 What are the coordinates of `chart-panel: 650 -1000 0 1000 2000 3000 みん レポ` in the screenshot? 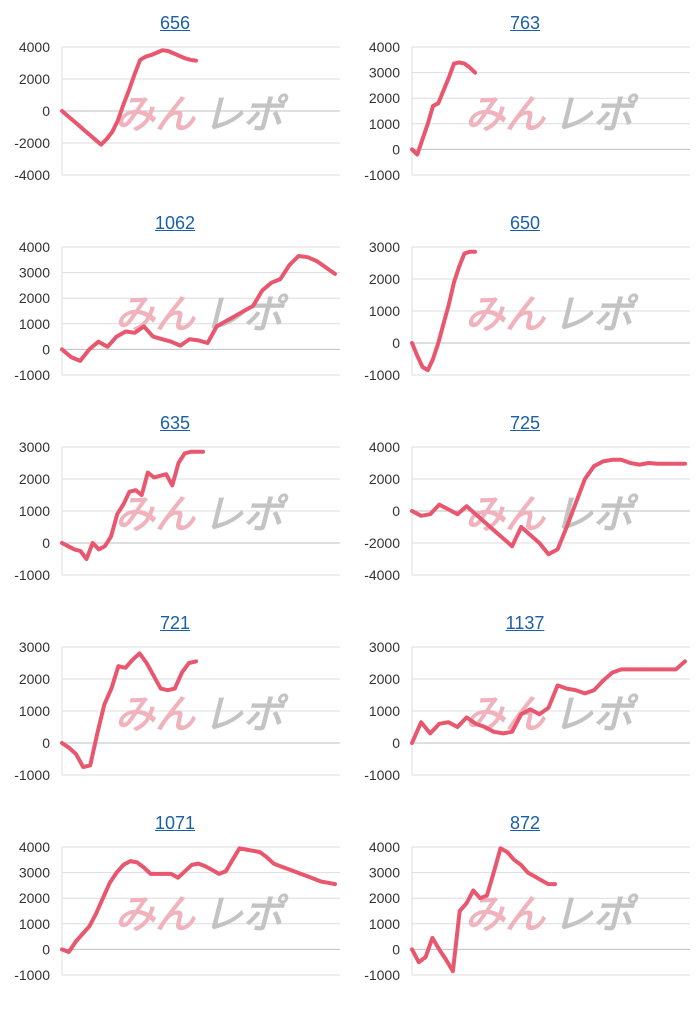 It's located at (525, 310).